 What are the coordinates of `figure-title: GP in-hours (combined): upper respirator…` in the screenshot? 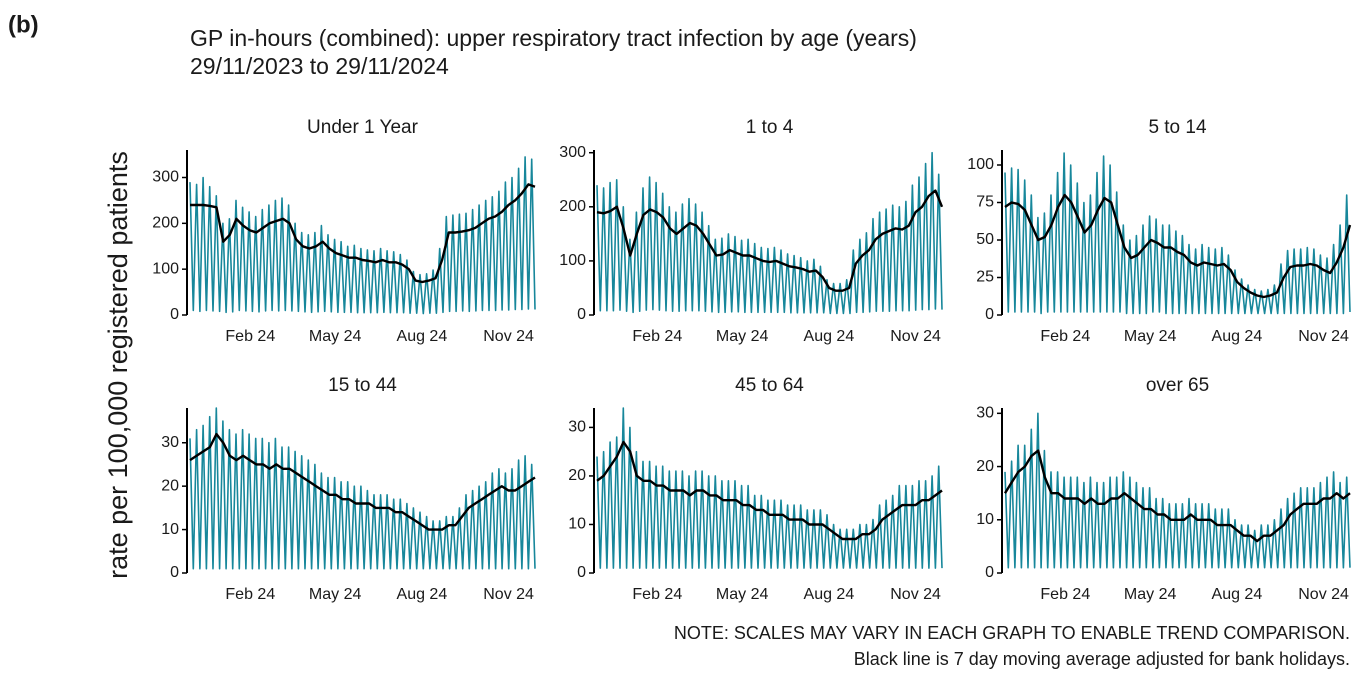 It's located at (553, 38).